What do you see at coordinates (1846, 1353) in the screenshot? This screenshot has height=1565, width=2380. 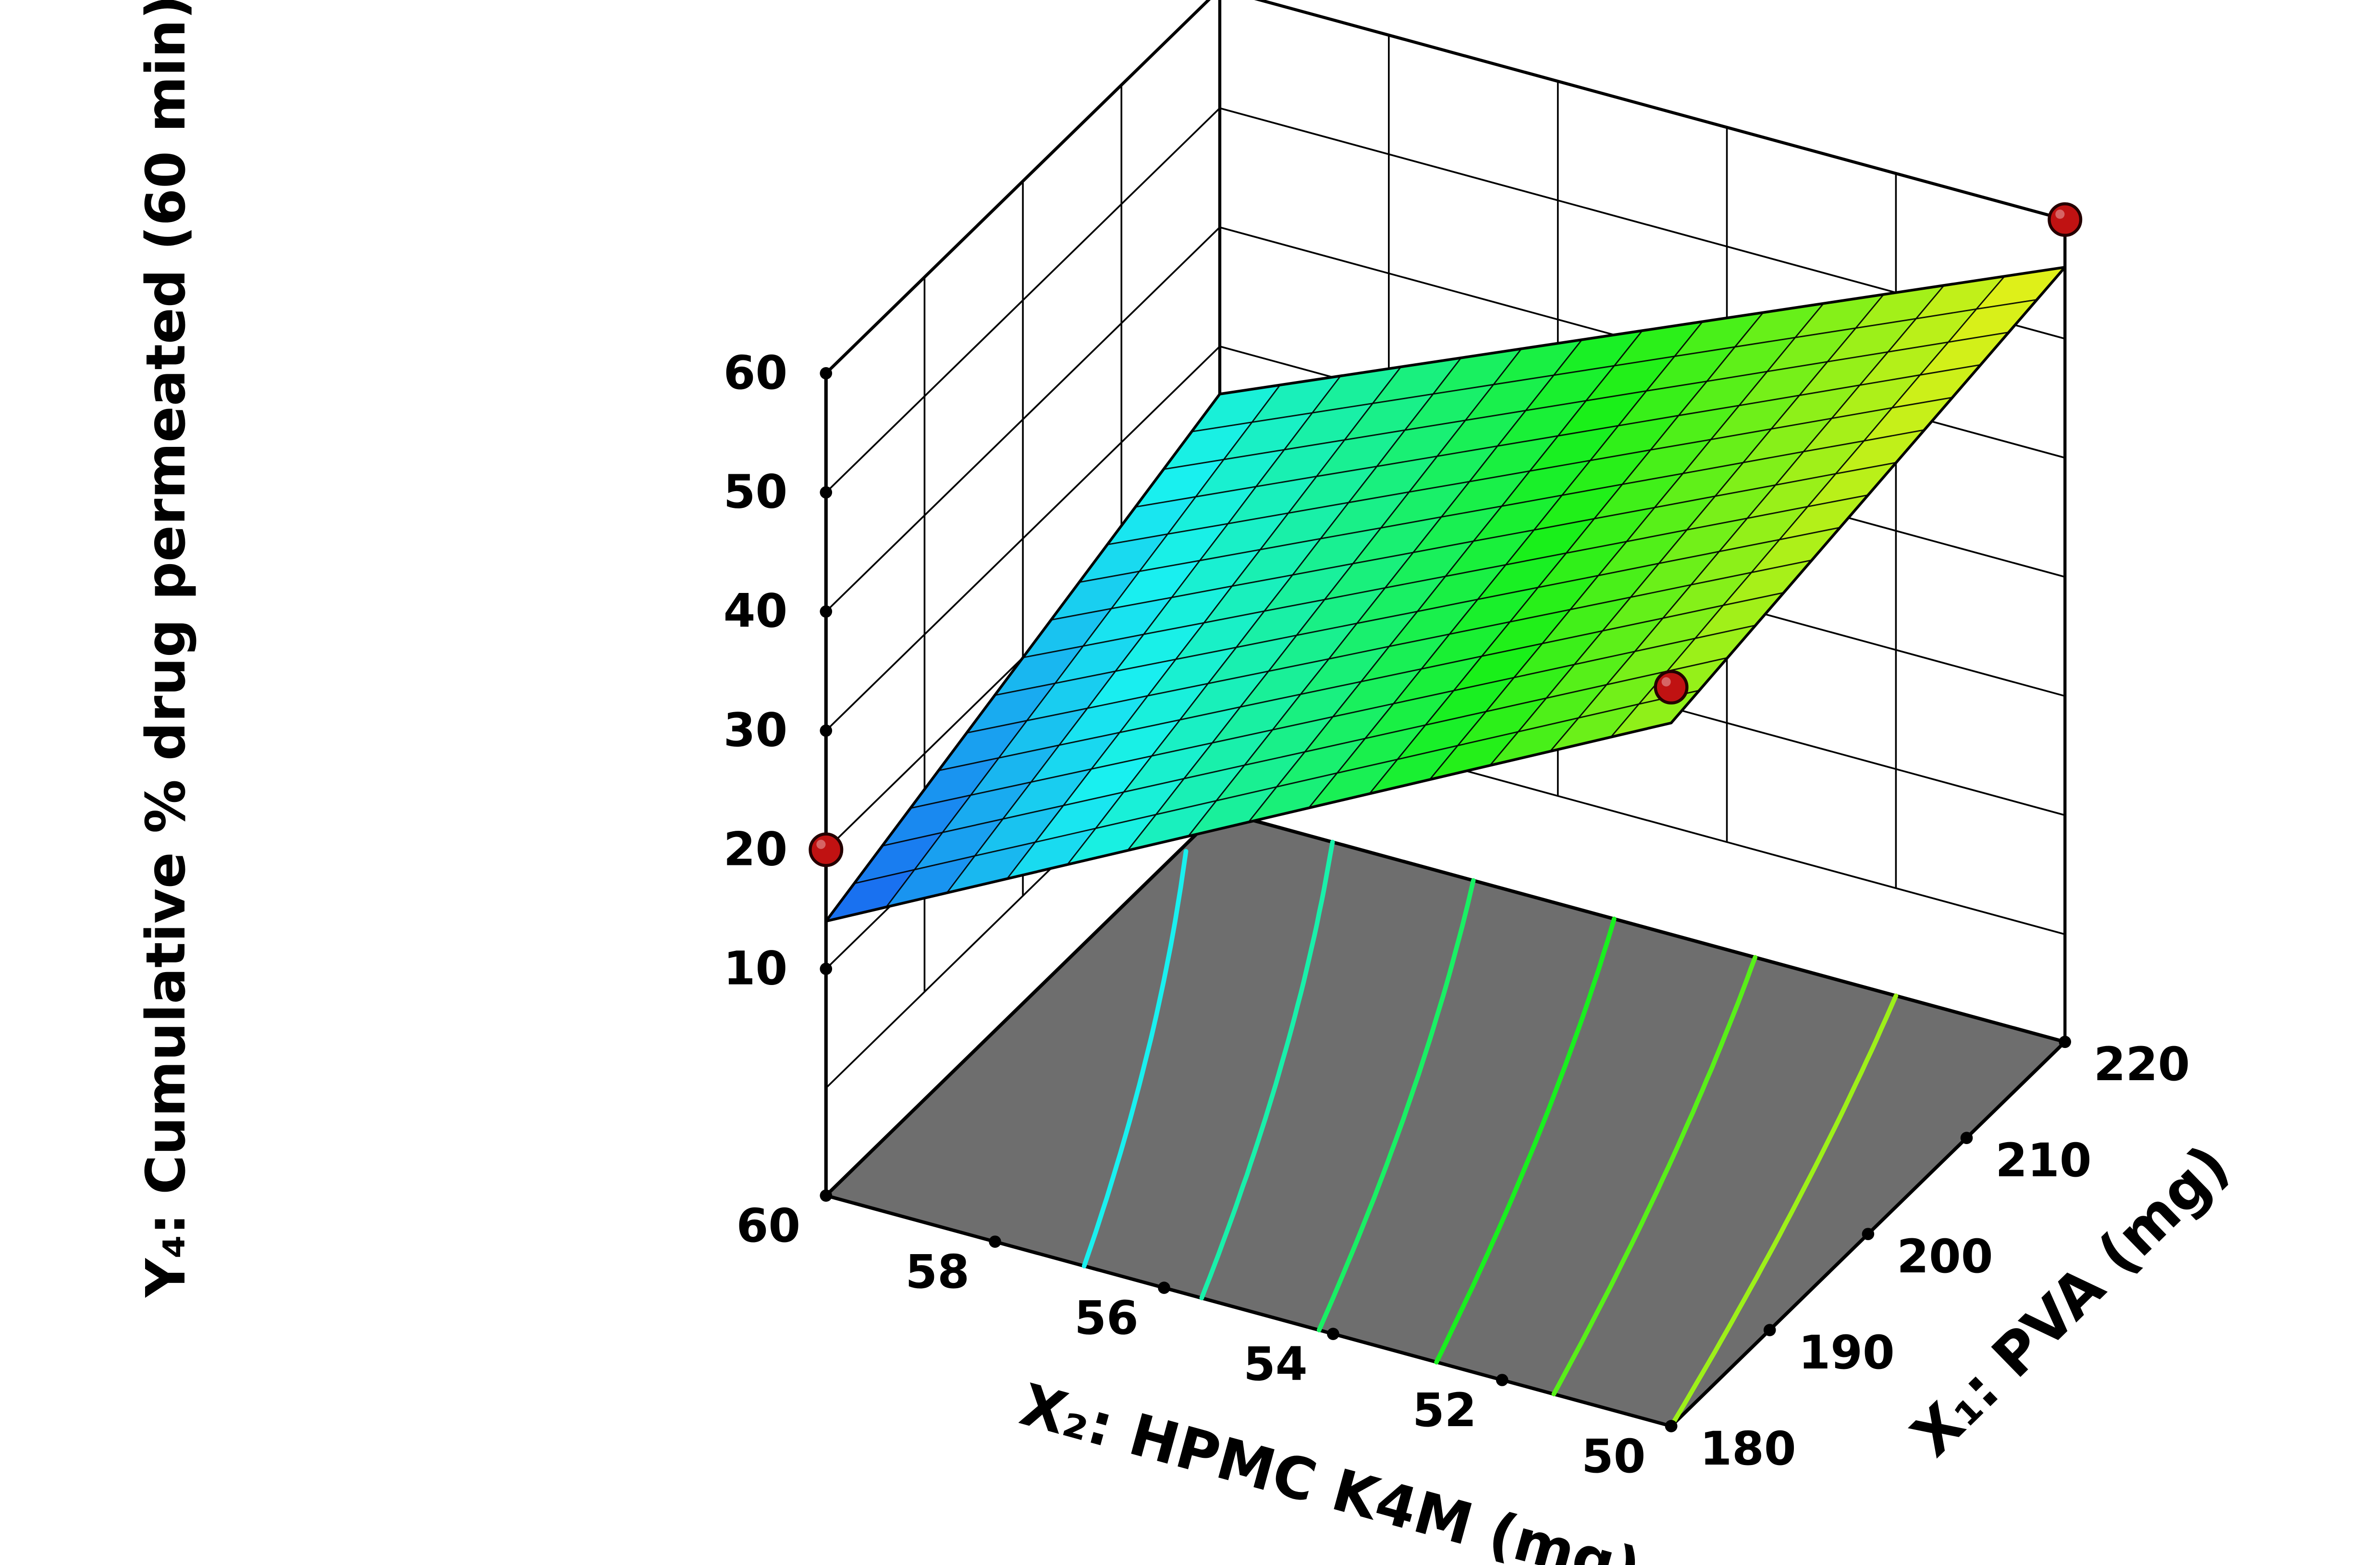 I see `x1-axis-tick-label: 190` at bounding box center [1846, 1353].